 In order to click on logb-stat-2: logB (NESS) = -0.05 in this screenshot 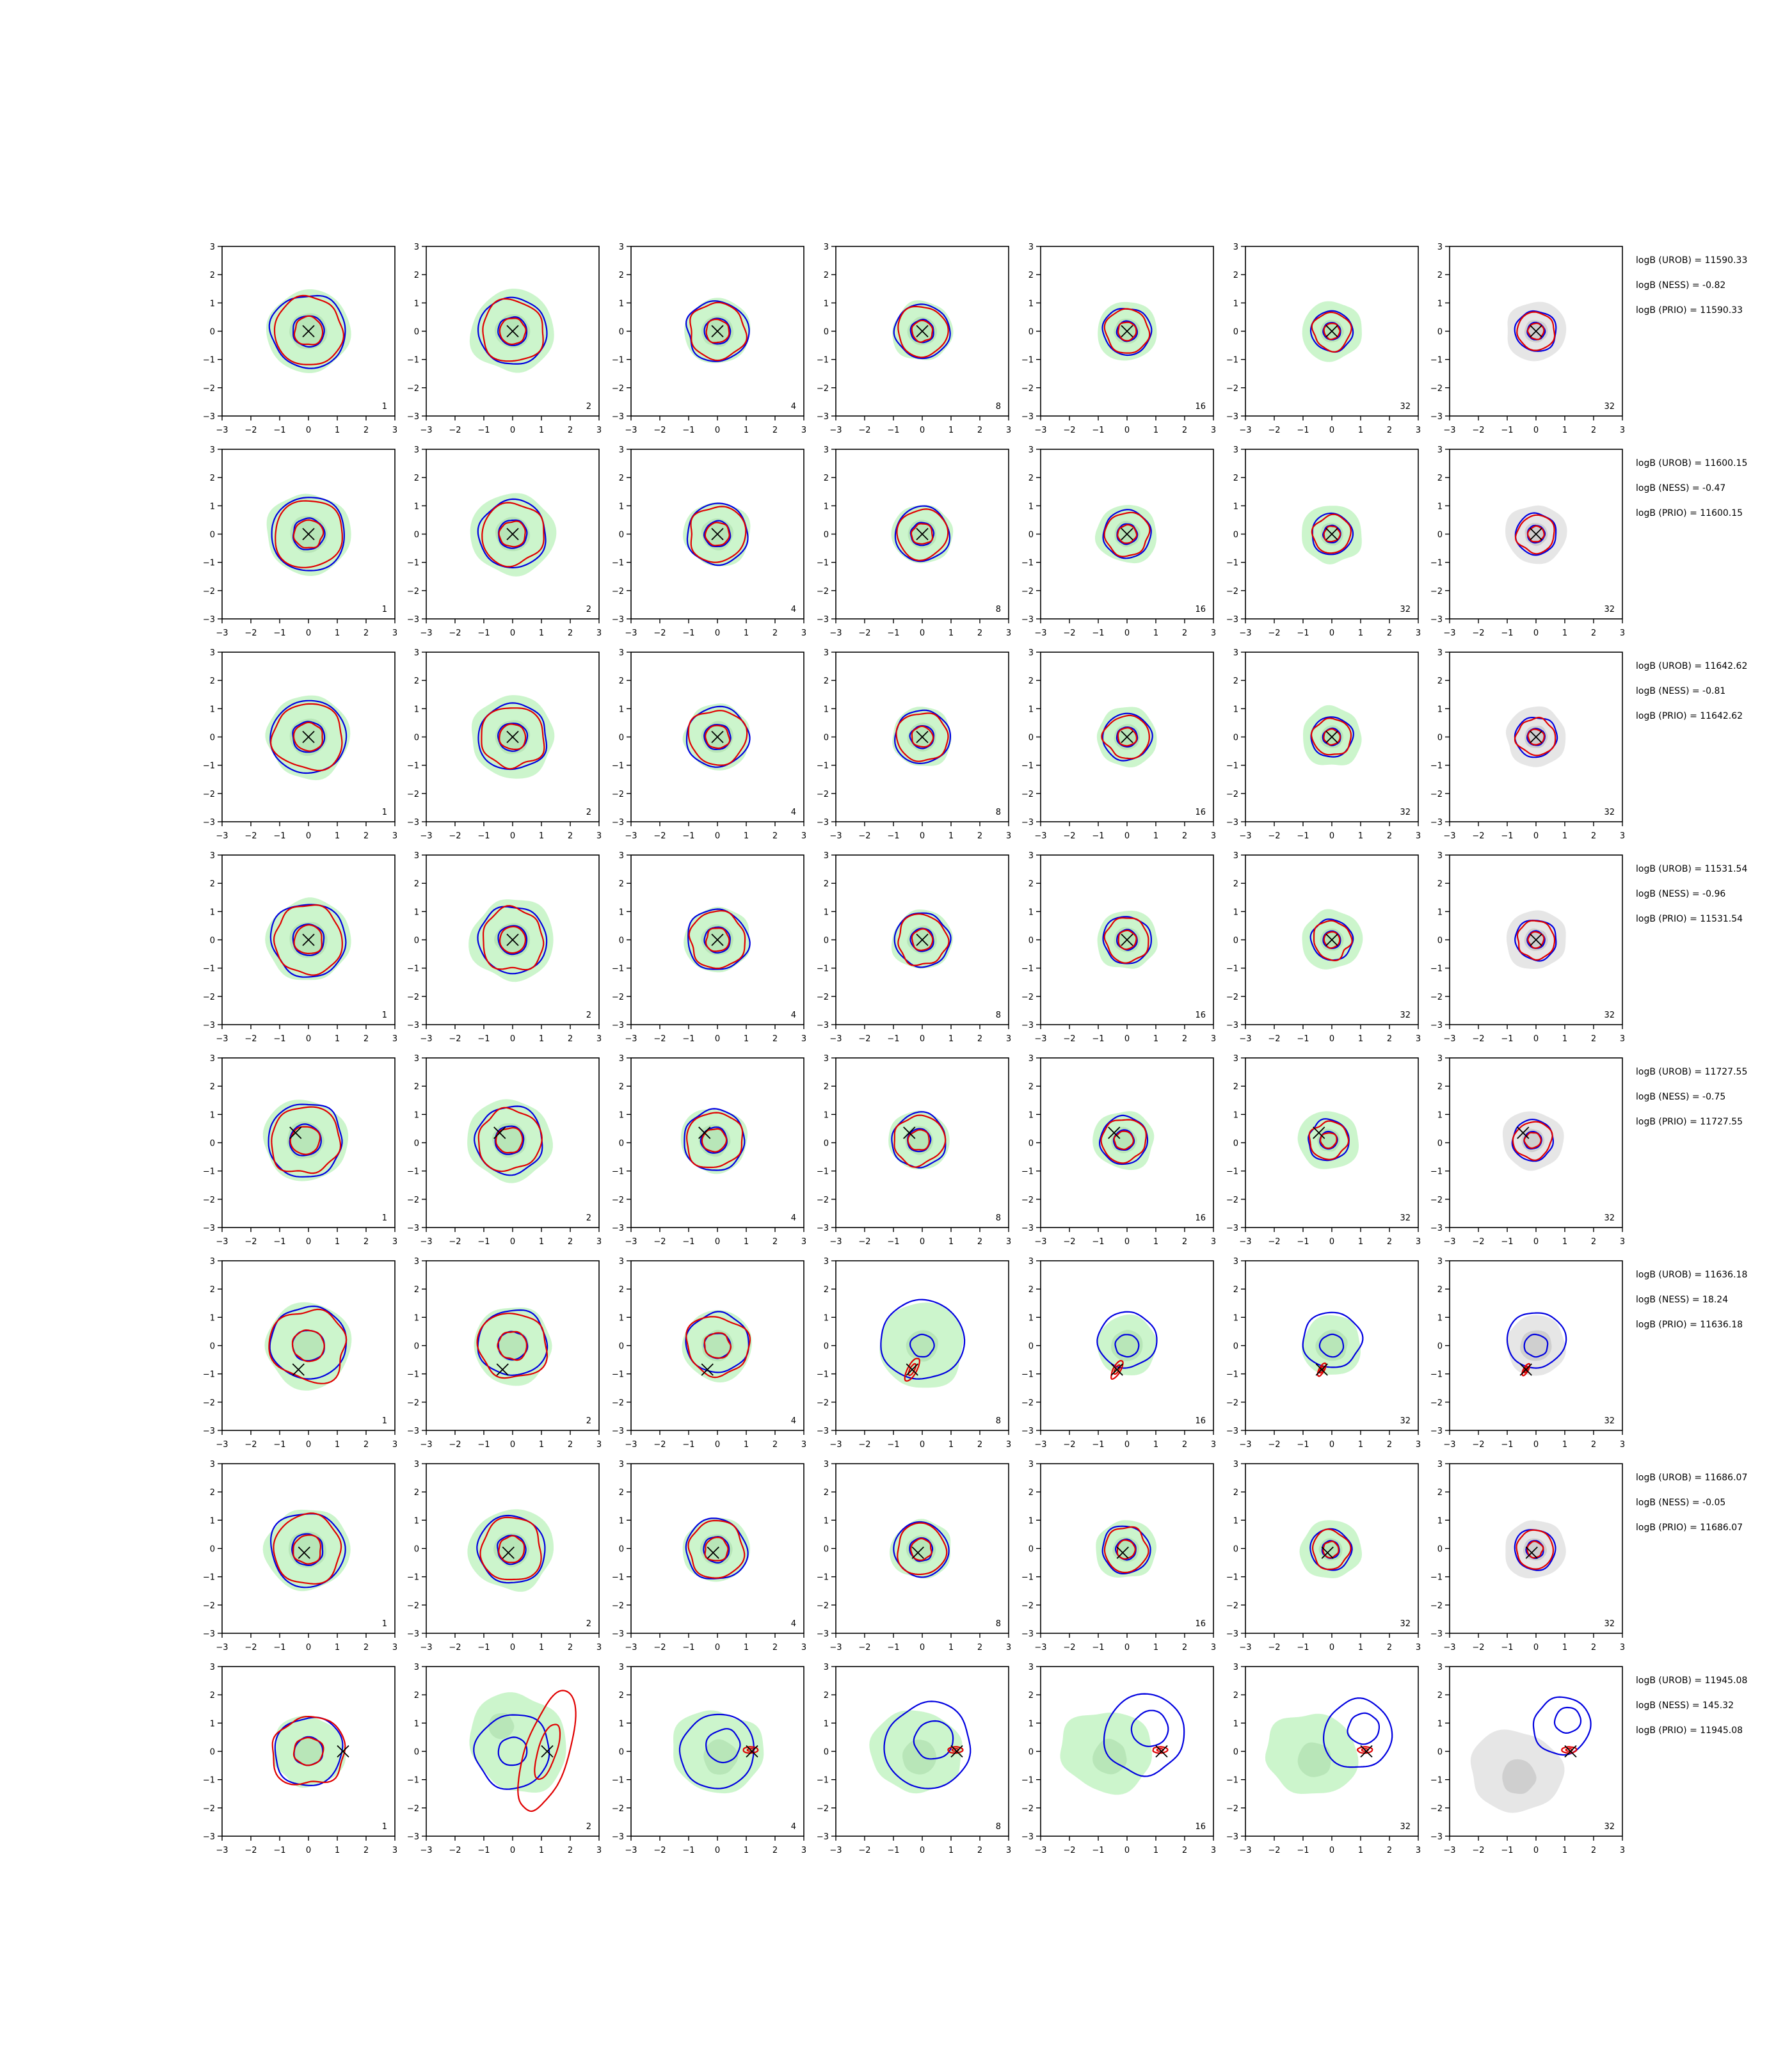, I will do `click(1680, 1503)`.